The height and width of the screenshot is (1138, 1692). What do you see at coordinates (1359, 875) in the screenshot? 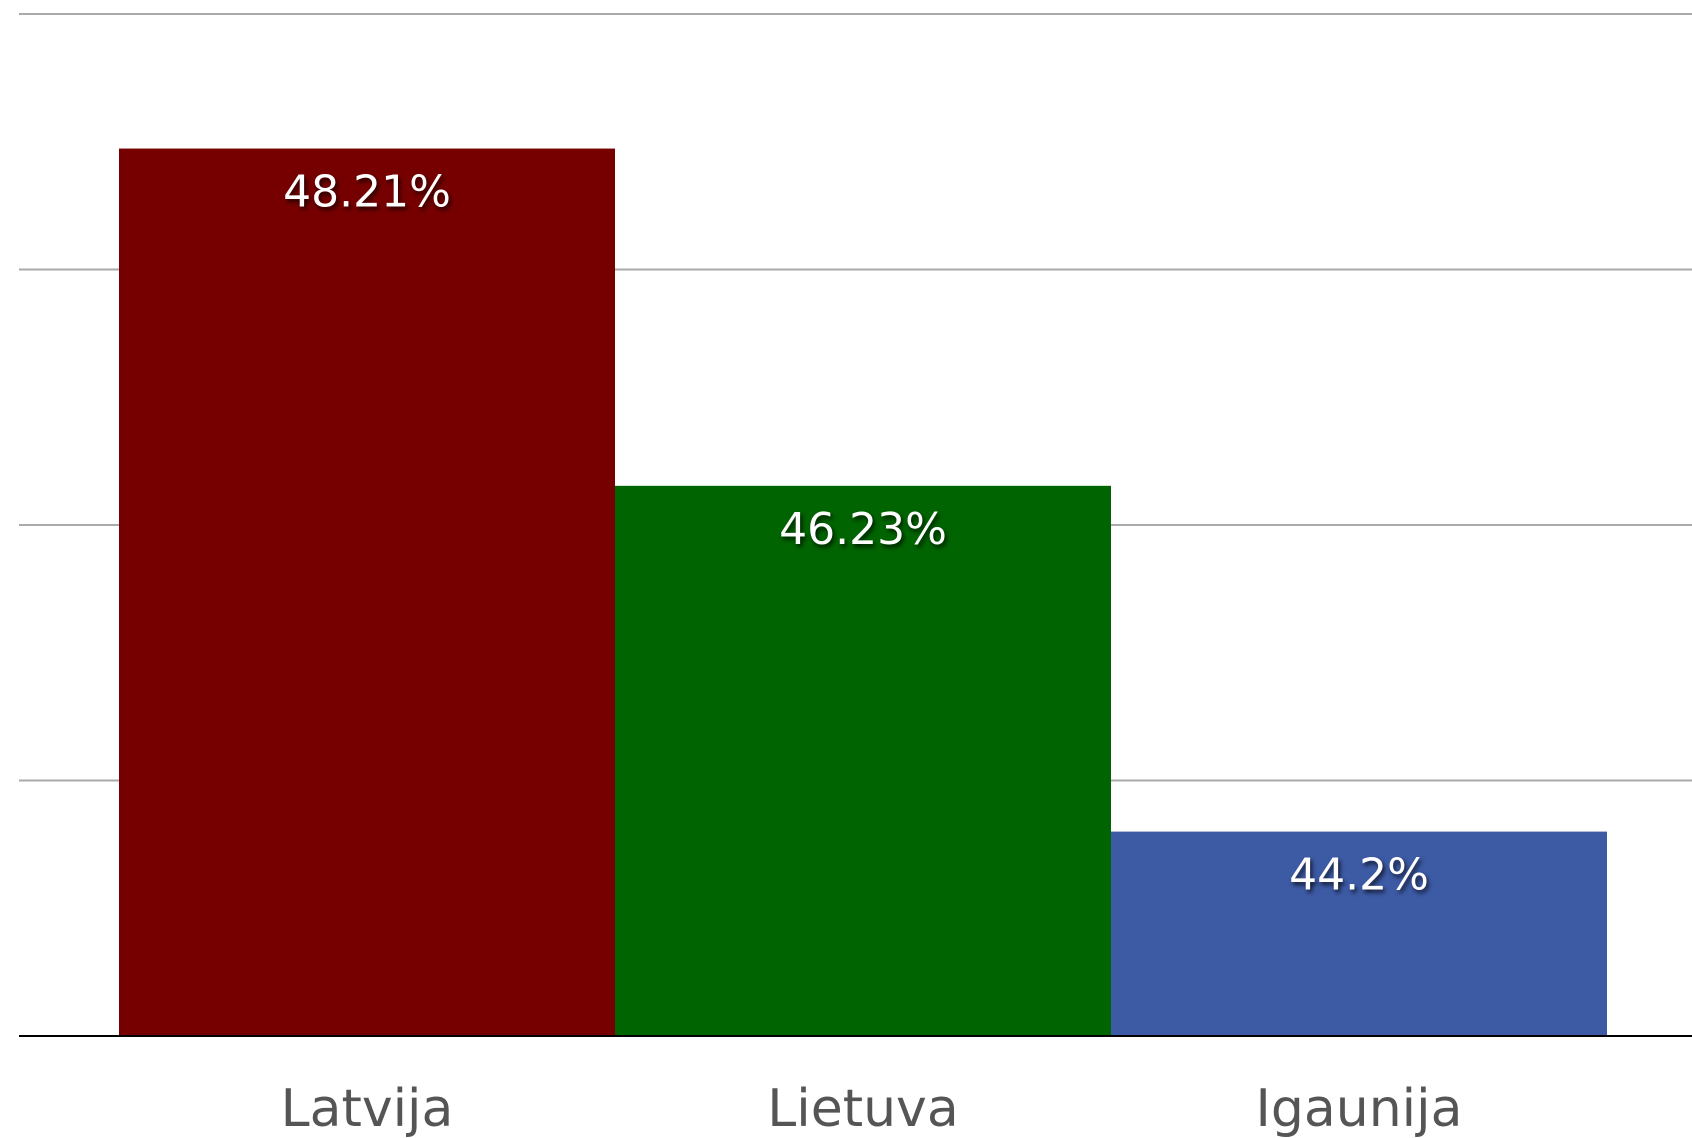
I see `value-label: 44.2%` at bounding box center [1359, 875].